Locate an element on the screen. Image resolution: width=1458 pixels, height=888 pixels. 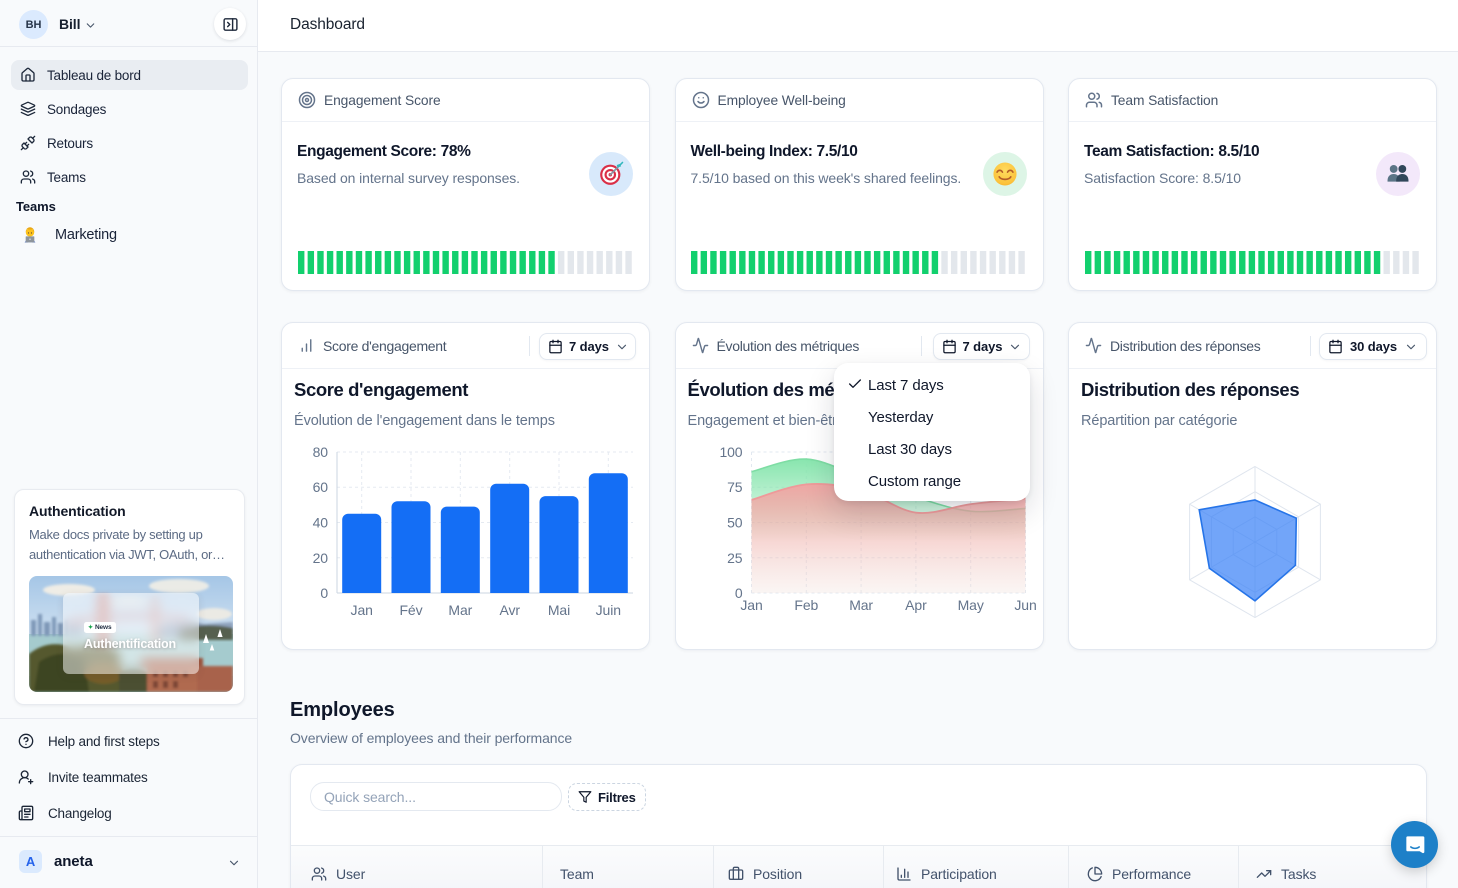
svg-text: 50 is located at coordinates (735, 523).